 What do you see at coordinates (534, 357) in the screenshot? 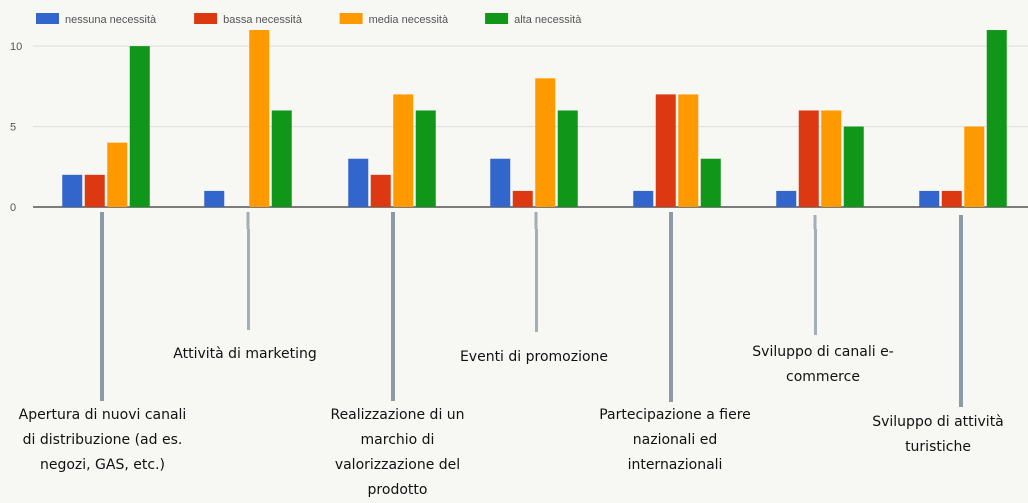
I see `category-label: Eventi di promozione` at bounding box center [534, 357].